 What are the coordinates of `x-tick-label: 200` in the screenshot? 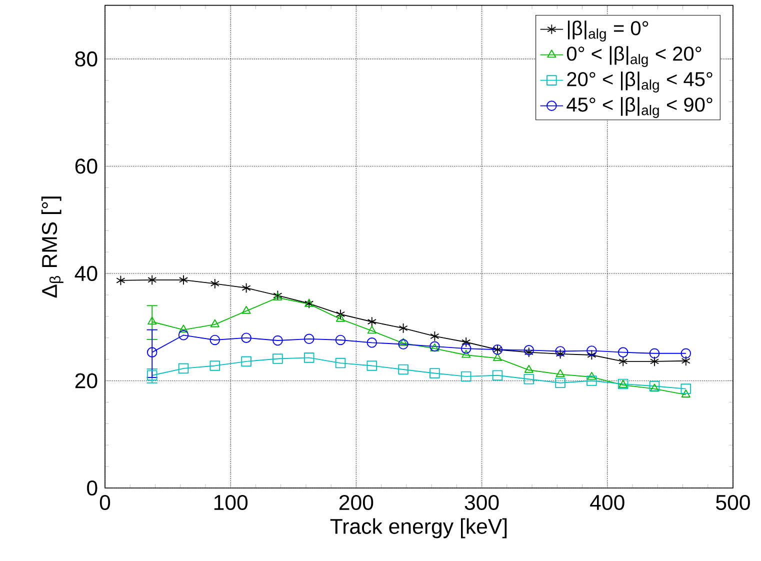 It's located at (356, 502).